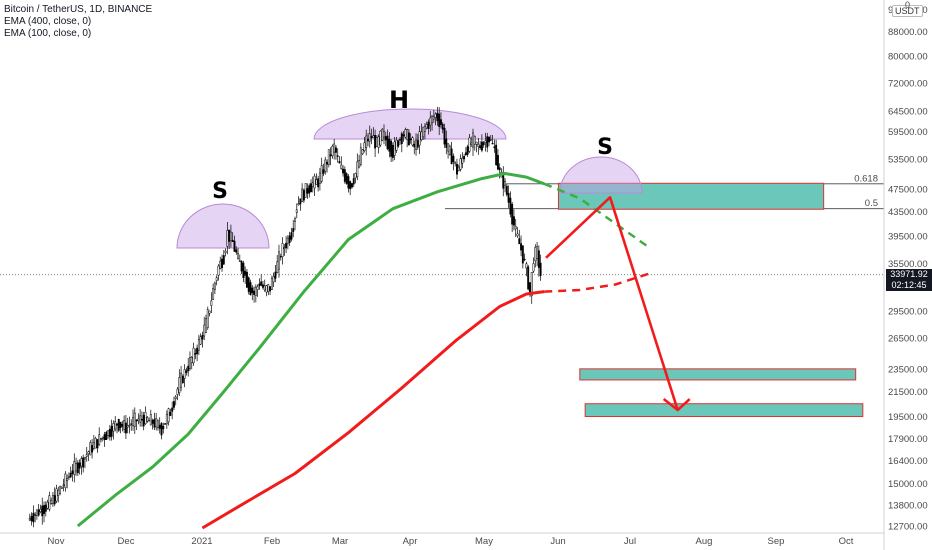  Describe the element at coordinates (908, 57) in the screenshot. I see `y-tick-label: 80000.00` at that location.